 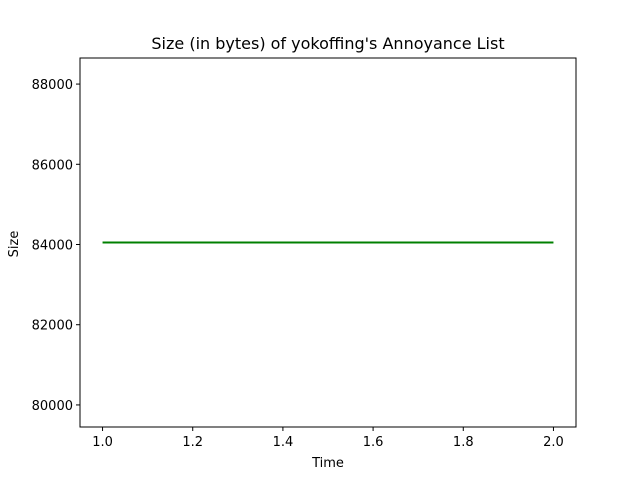 I want to click on y-tick-label: 80000, so click(x=52, y=406).